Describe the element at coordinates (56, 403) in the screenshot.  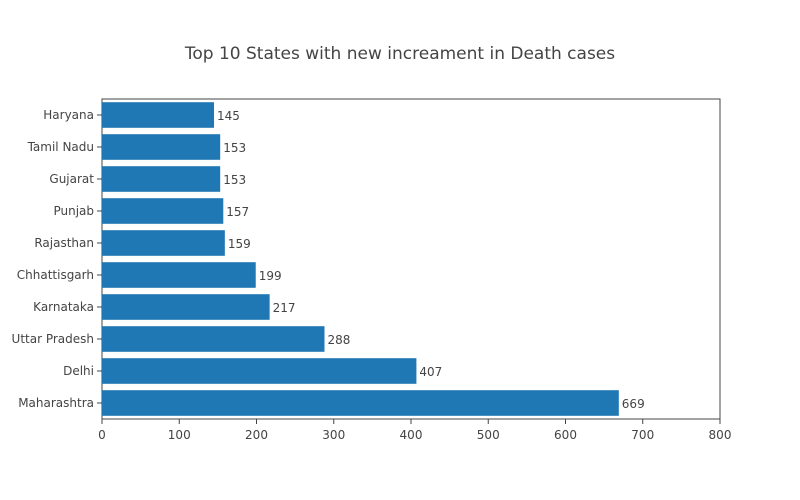
I see `y-tick-label: Maharashtra` at that location.